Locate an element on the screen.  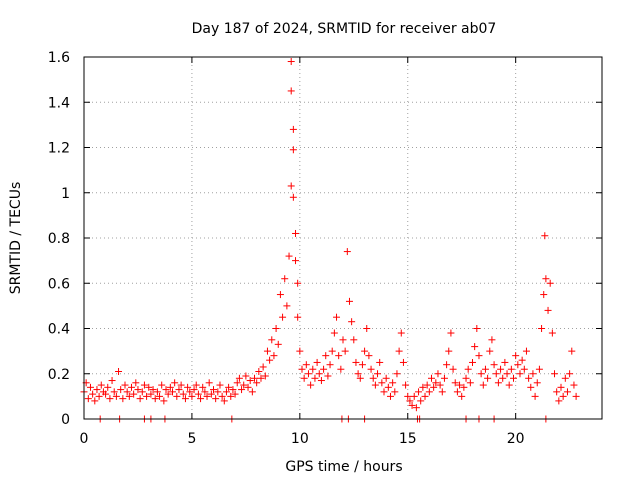
y-tick-label: 1.6 is located at coordinates (59, 58).